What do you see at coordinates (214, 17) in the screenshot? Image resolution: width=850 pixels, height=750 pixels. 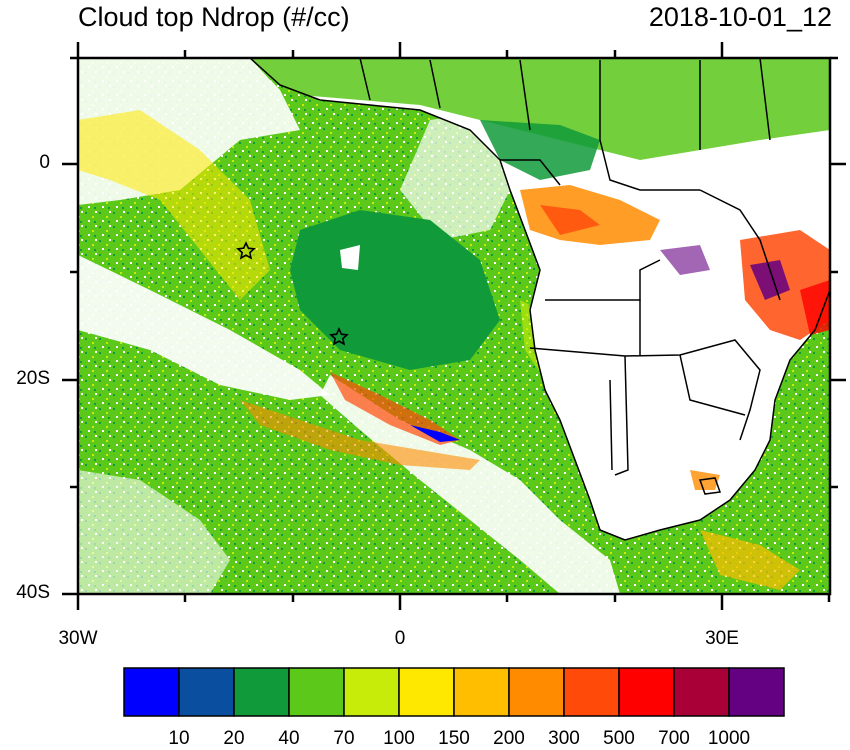 I see `map-title: Cloud top Ndrop (#/cc)` at bounding box center [214, 17].